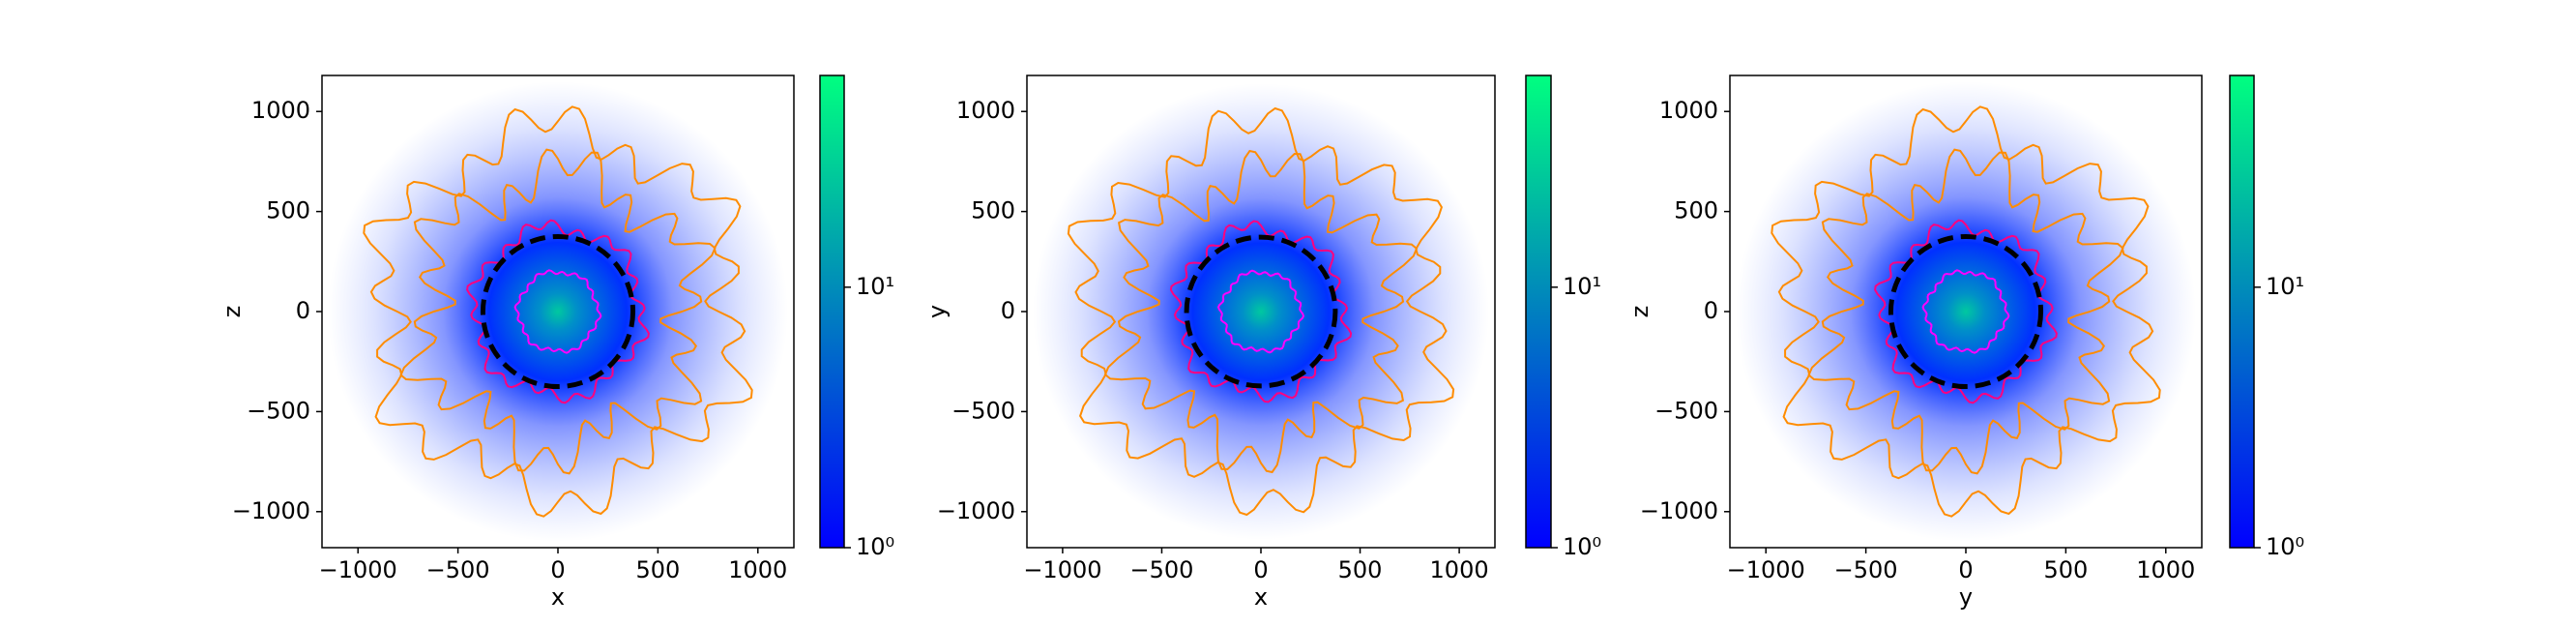 Image resolution: width=2576 pixels, height=627 pixels. What do you see at coordinates (1966, 597) in the screenshot?
I see `x-axis-label: y` at bounding box center [1966, 597].